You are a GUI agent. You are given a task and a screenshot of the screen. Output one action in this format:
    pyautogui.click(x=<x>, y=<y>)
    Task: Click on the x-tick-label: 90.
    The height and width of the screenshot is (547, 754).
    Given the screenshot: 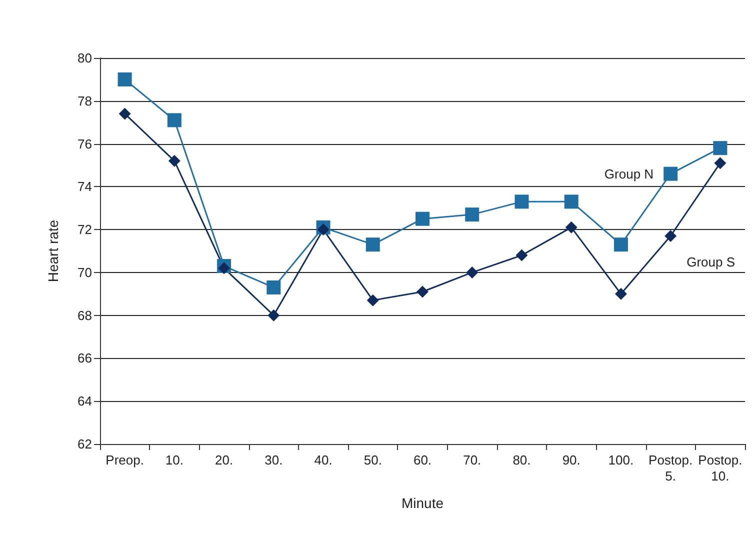 What is the action you would take?
    pyautogui.click(x=571, y=460)
    